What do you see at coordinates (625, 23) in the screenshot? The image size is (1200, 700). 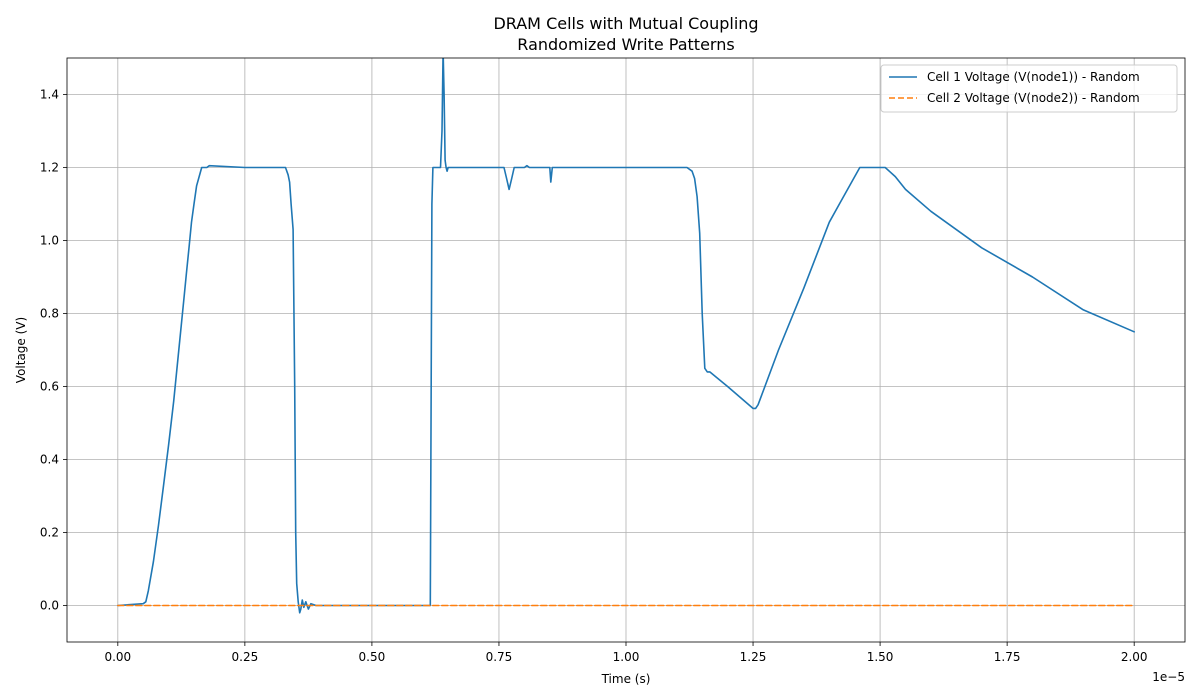 I see `chart-title: DRAM Cells with Mutual Coupling` at bounding box center [625, 23].